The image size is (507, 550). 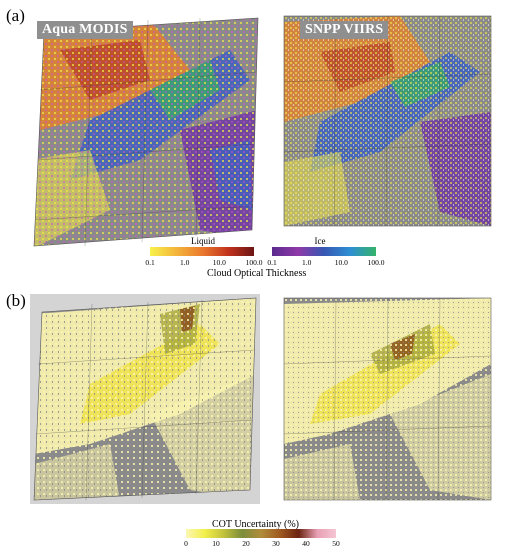 What do you see at coordinates (325, 263) in the screenshot?
I see `ice-ticks: 0.1 1.0 10.0 100.0` at bounding box center [325, 263].